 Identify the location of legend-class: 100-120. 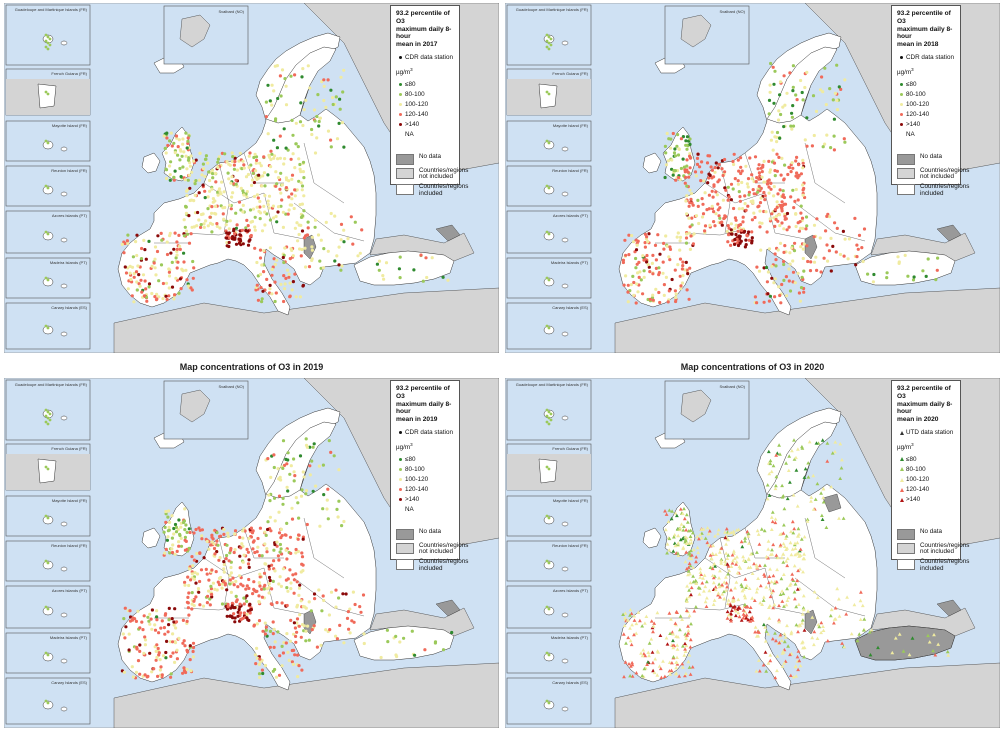
(425, 104).